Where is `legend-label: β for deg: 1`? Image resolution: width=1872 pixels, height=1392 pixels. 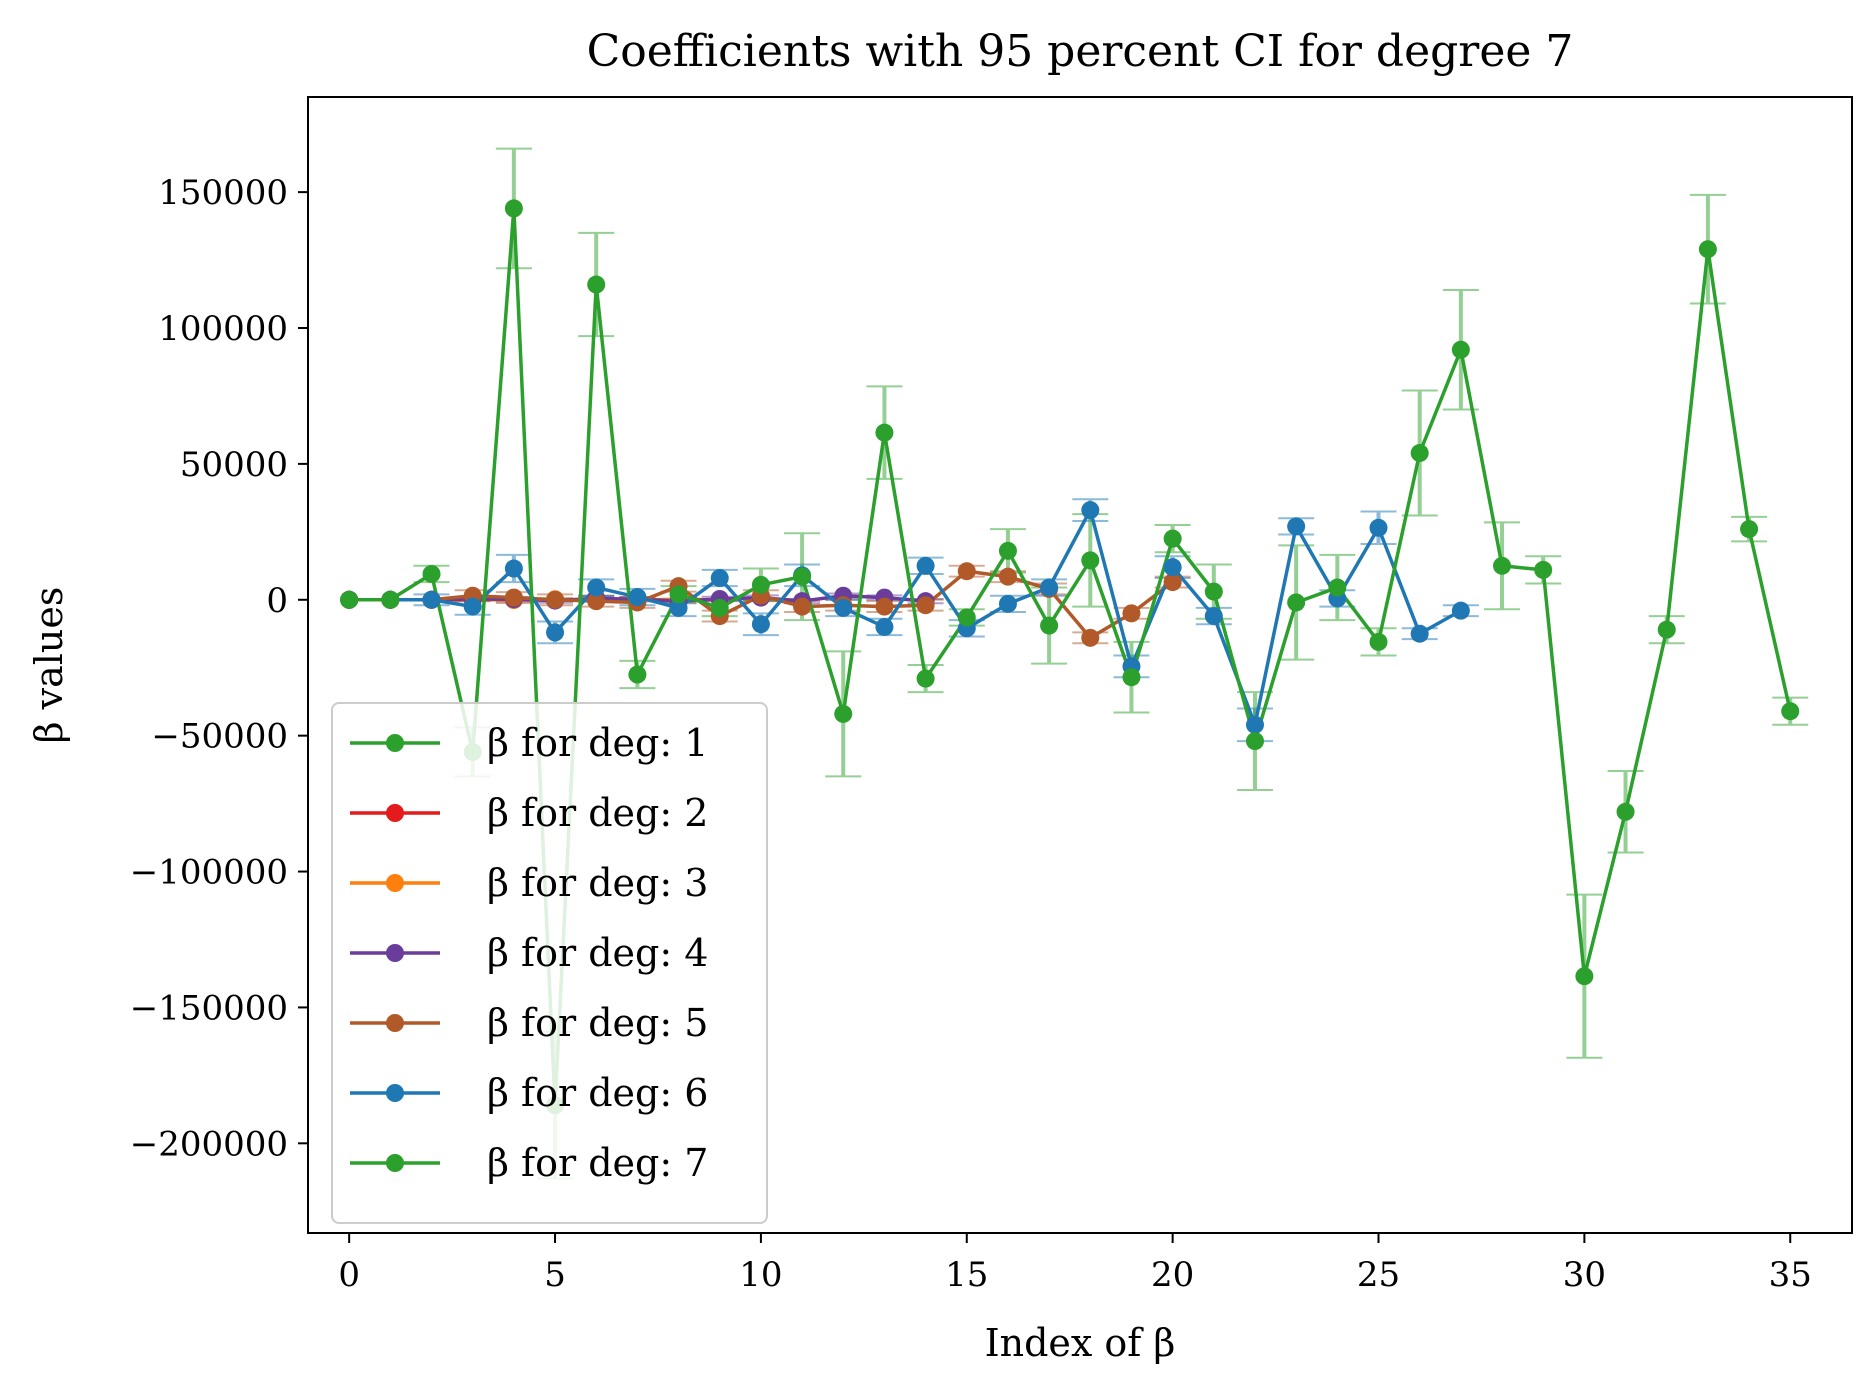 legend-label: β for deg: 1 is located at coordinates (597, 743).